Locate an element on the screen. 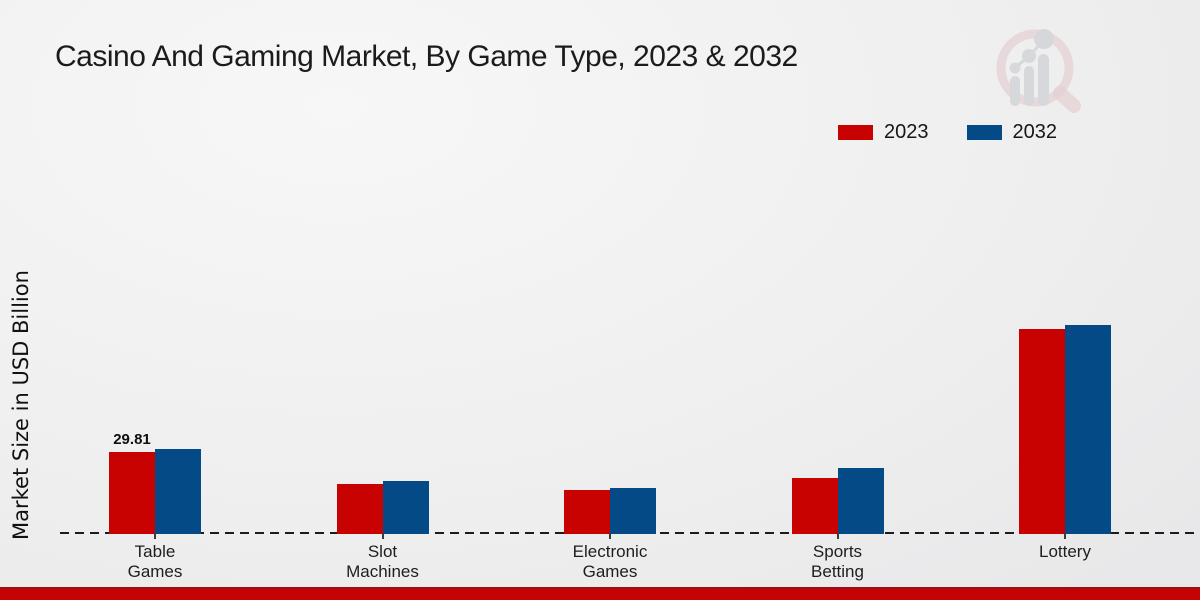 The width and height of the screenshot is (1200, 600). bar-value-label-2023-table-games: 29.81 is located at coordinates (132, 439).